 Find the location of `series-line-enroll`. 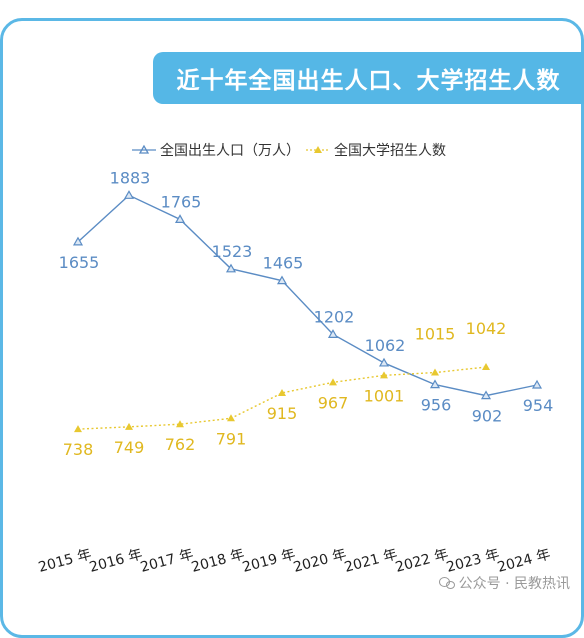

series-line-enroll is located at coordinates (282, 398).